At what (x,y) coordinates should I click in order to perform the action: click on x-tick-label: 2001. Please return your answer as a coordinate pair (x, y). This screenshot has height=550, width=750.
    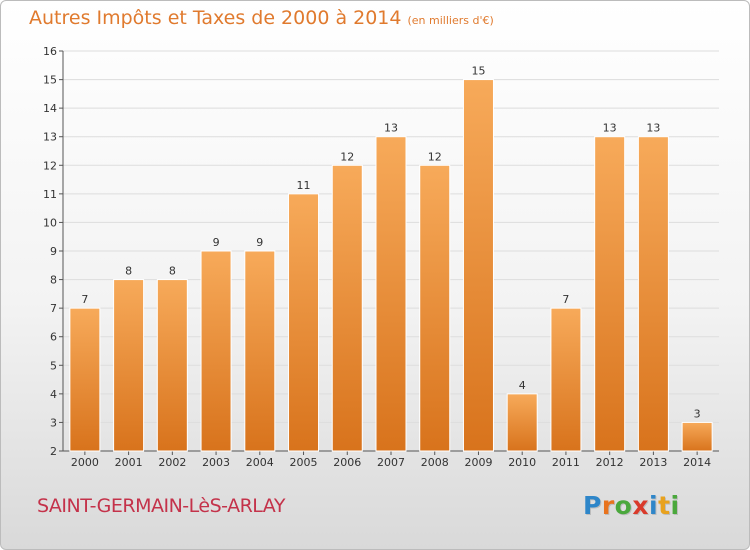
    Looking at the image, I should click on (129, 462).